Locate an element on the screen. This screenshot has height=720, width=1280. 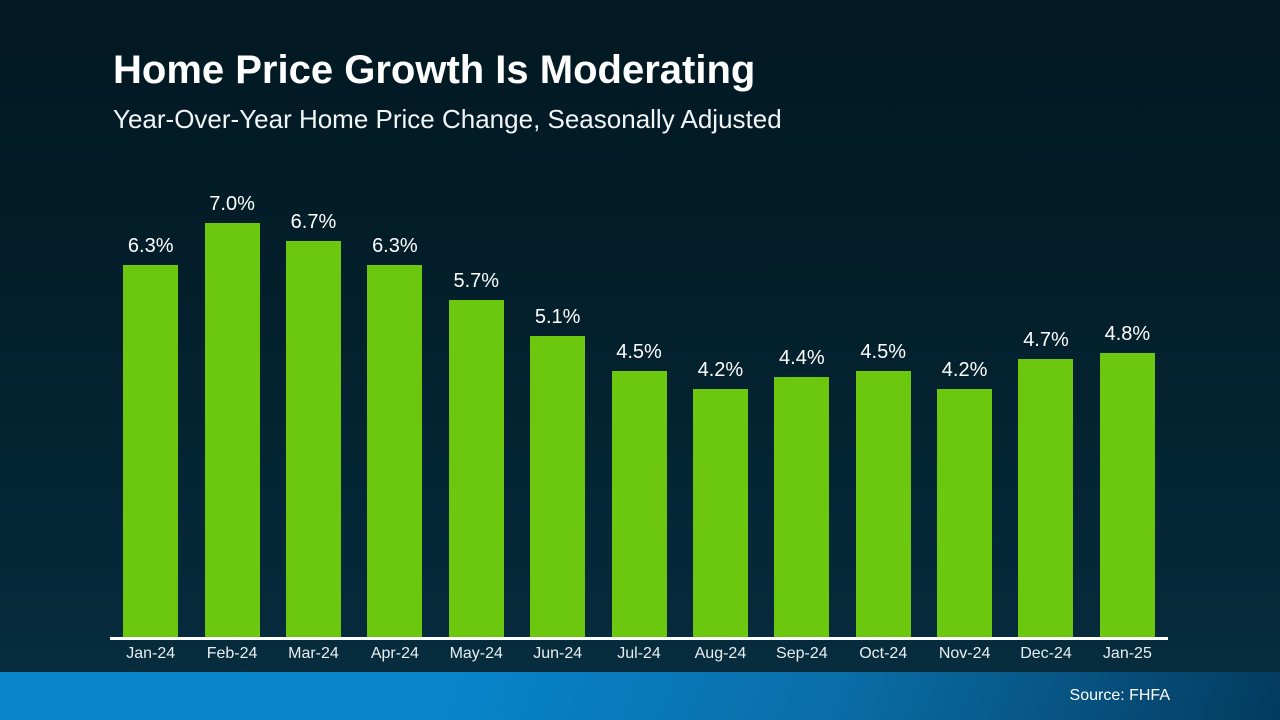
x-axis-tick-label: Jul-24 is located at coordinates (639, 653).